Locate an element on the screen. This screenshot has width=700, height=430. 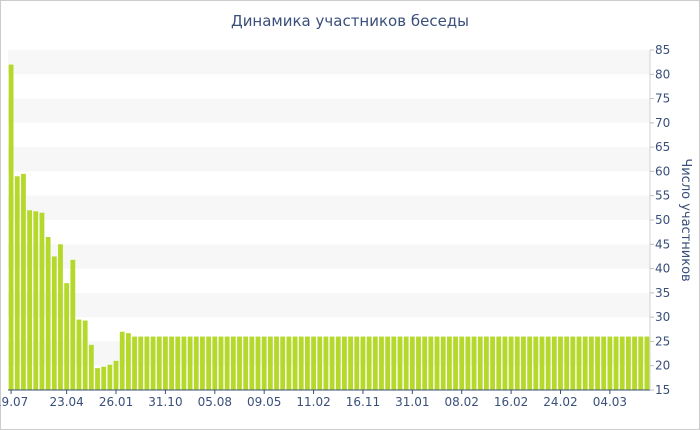
x-tick-label: 31.10 is located at coordinates (165, 402).